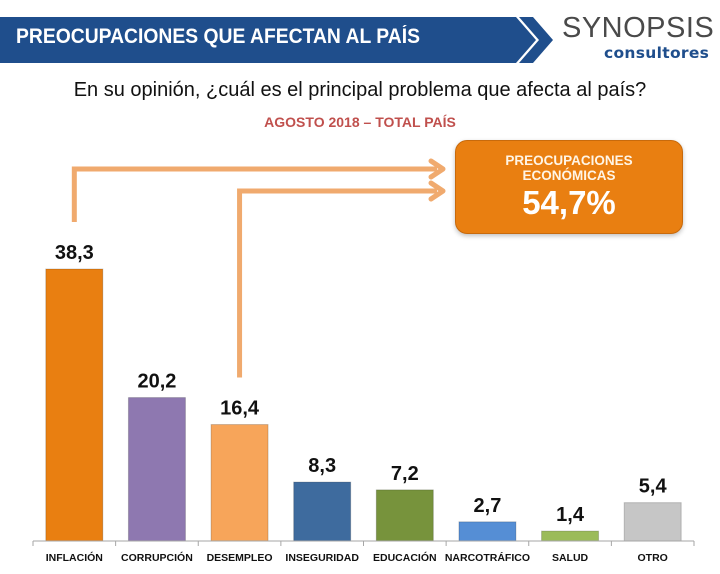  I want to click on category-label-salud: SALUD, so click(570, 558).